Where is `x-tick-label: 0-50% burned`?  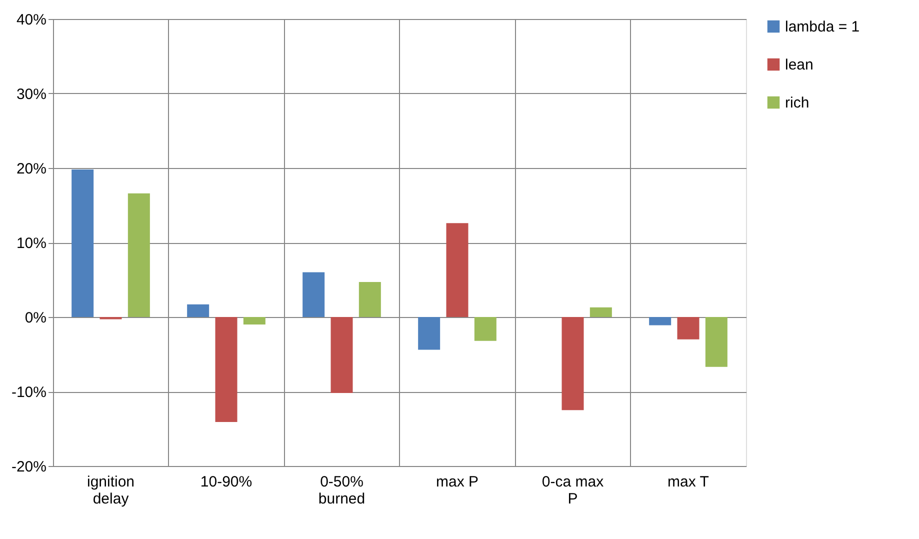
x-tick-label: 0-50% burned is located at coordinates (342, 491).